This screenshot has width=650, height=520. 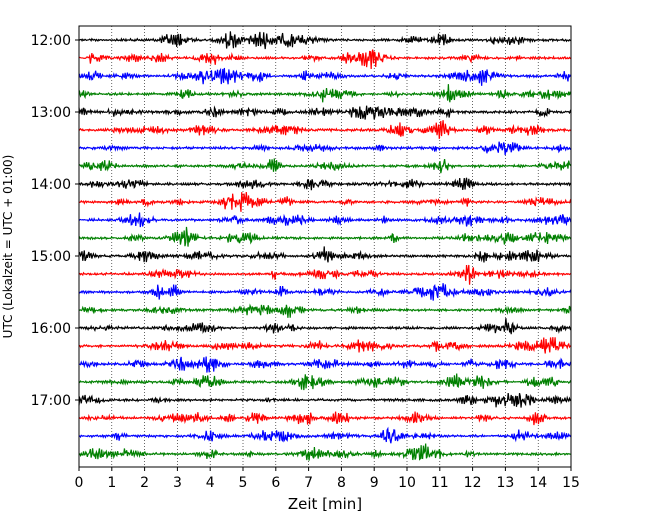 What do you see at coordinates (473, 483) in the screenshot?
I see `x-tick-label-12: 12` at bounding box center [473, 483].